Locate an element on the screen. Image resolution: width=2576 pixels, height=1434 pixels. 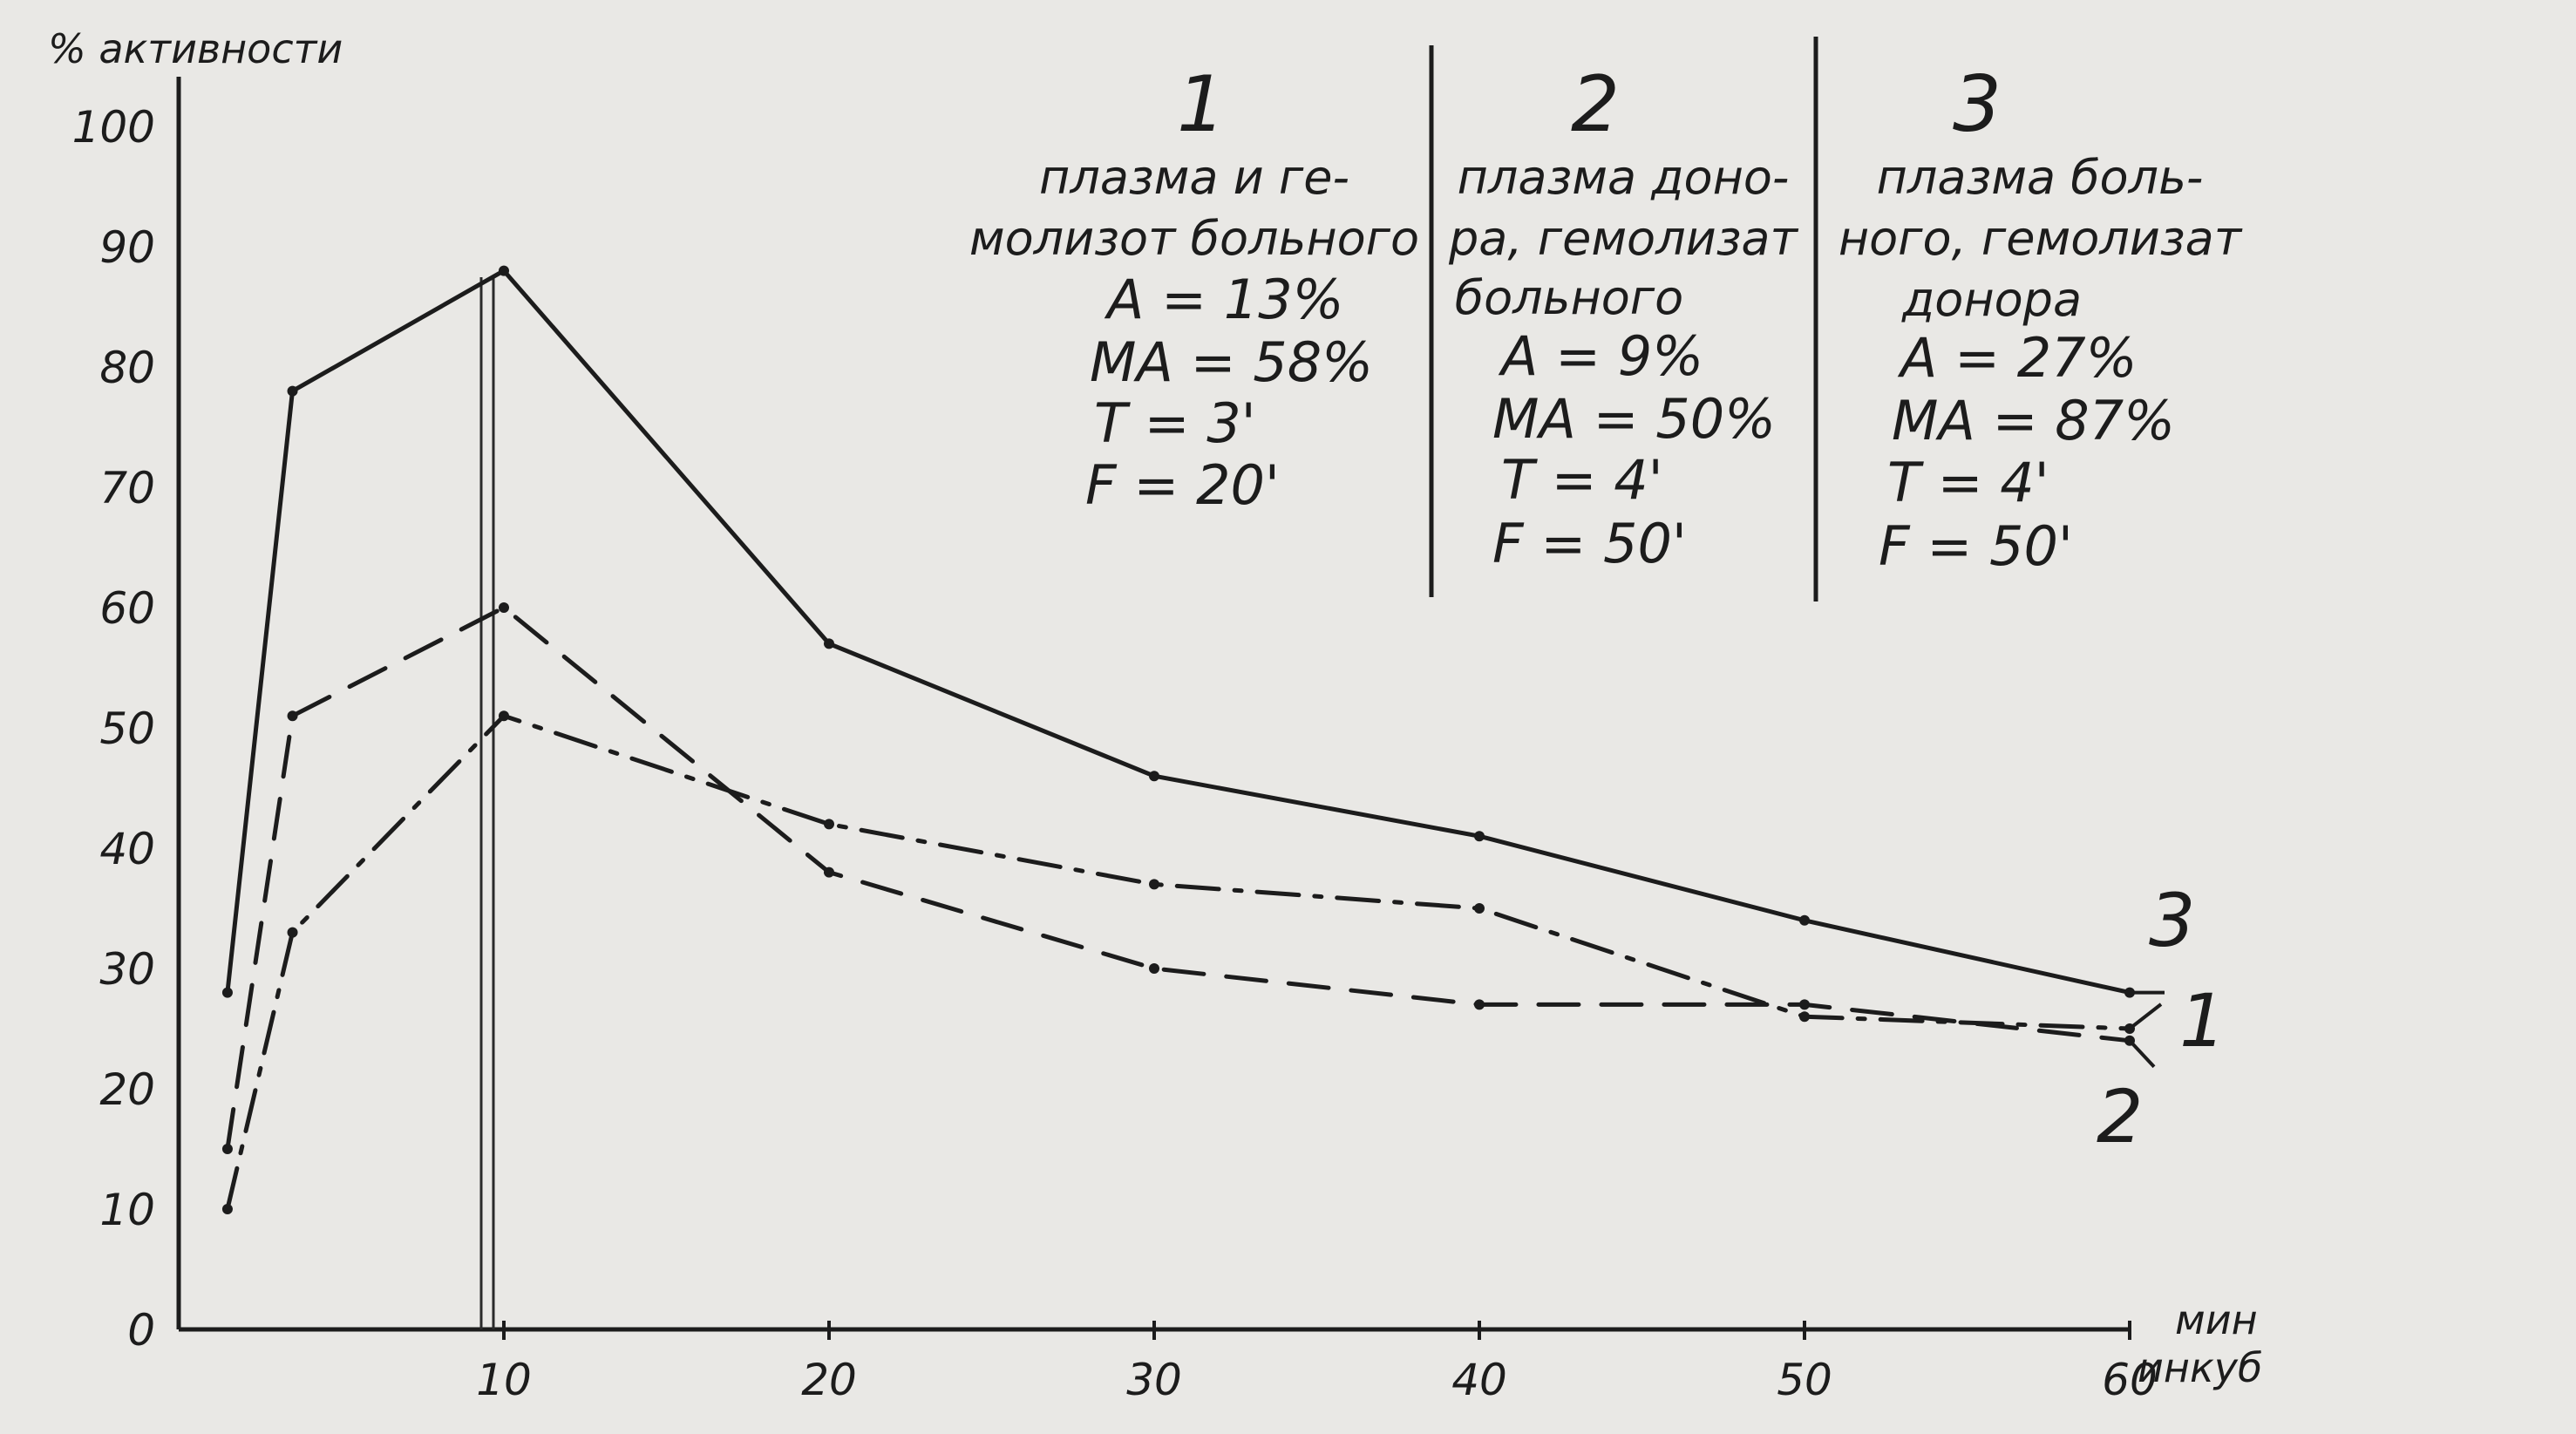
x-axis-unit-top: мин is located at coordinates (2216, 1319).